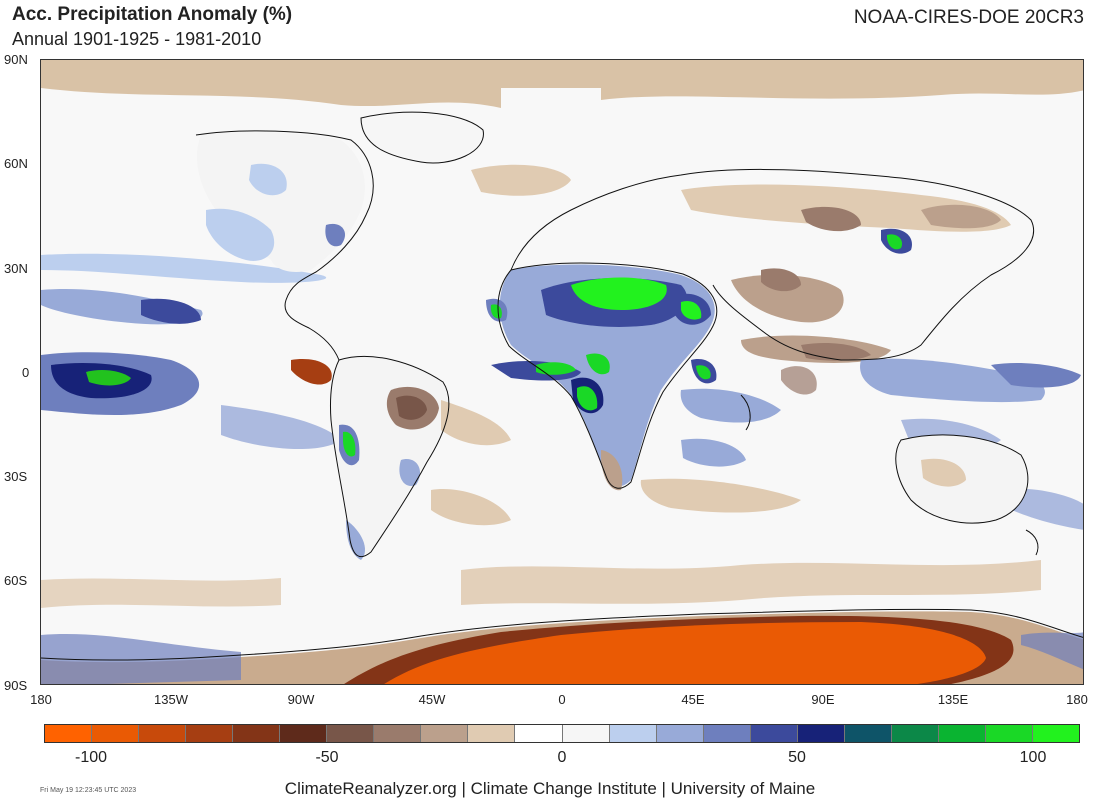 Image resolution: width=1100 pixels, height=806 pixels. What do you see at coordinates (432, 699) in the screenshot?
I see `lon-label-45w: 45W` at bounding box center [432, 699].